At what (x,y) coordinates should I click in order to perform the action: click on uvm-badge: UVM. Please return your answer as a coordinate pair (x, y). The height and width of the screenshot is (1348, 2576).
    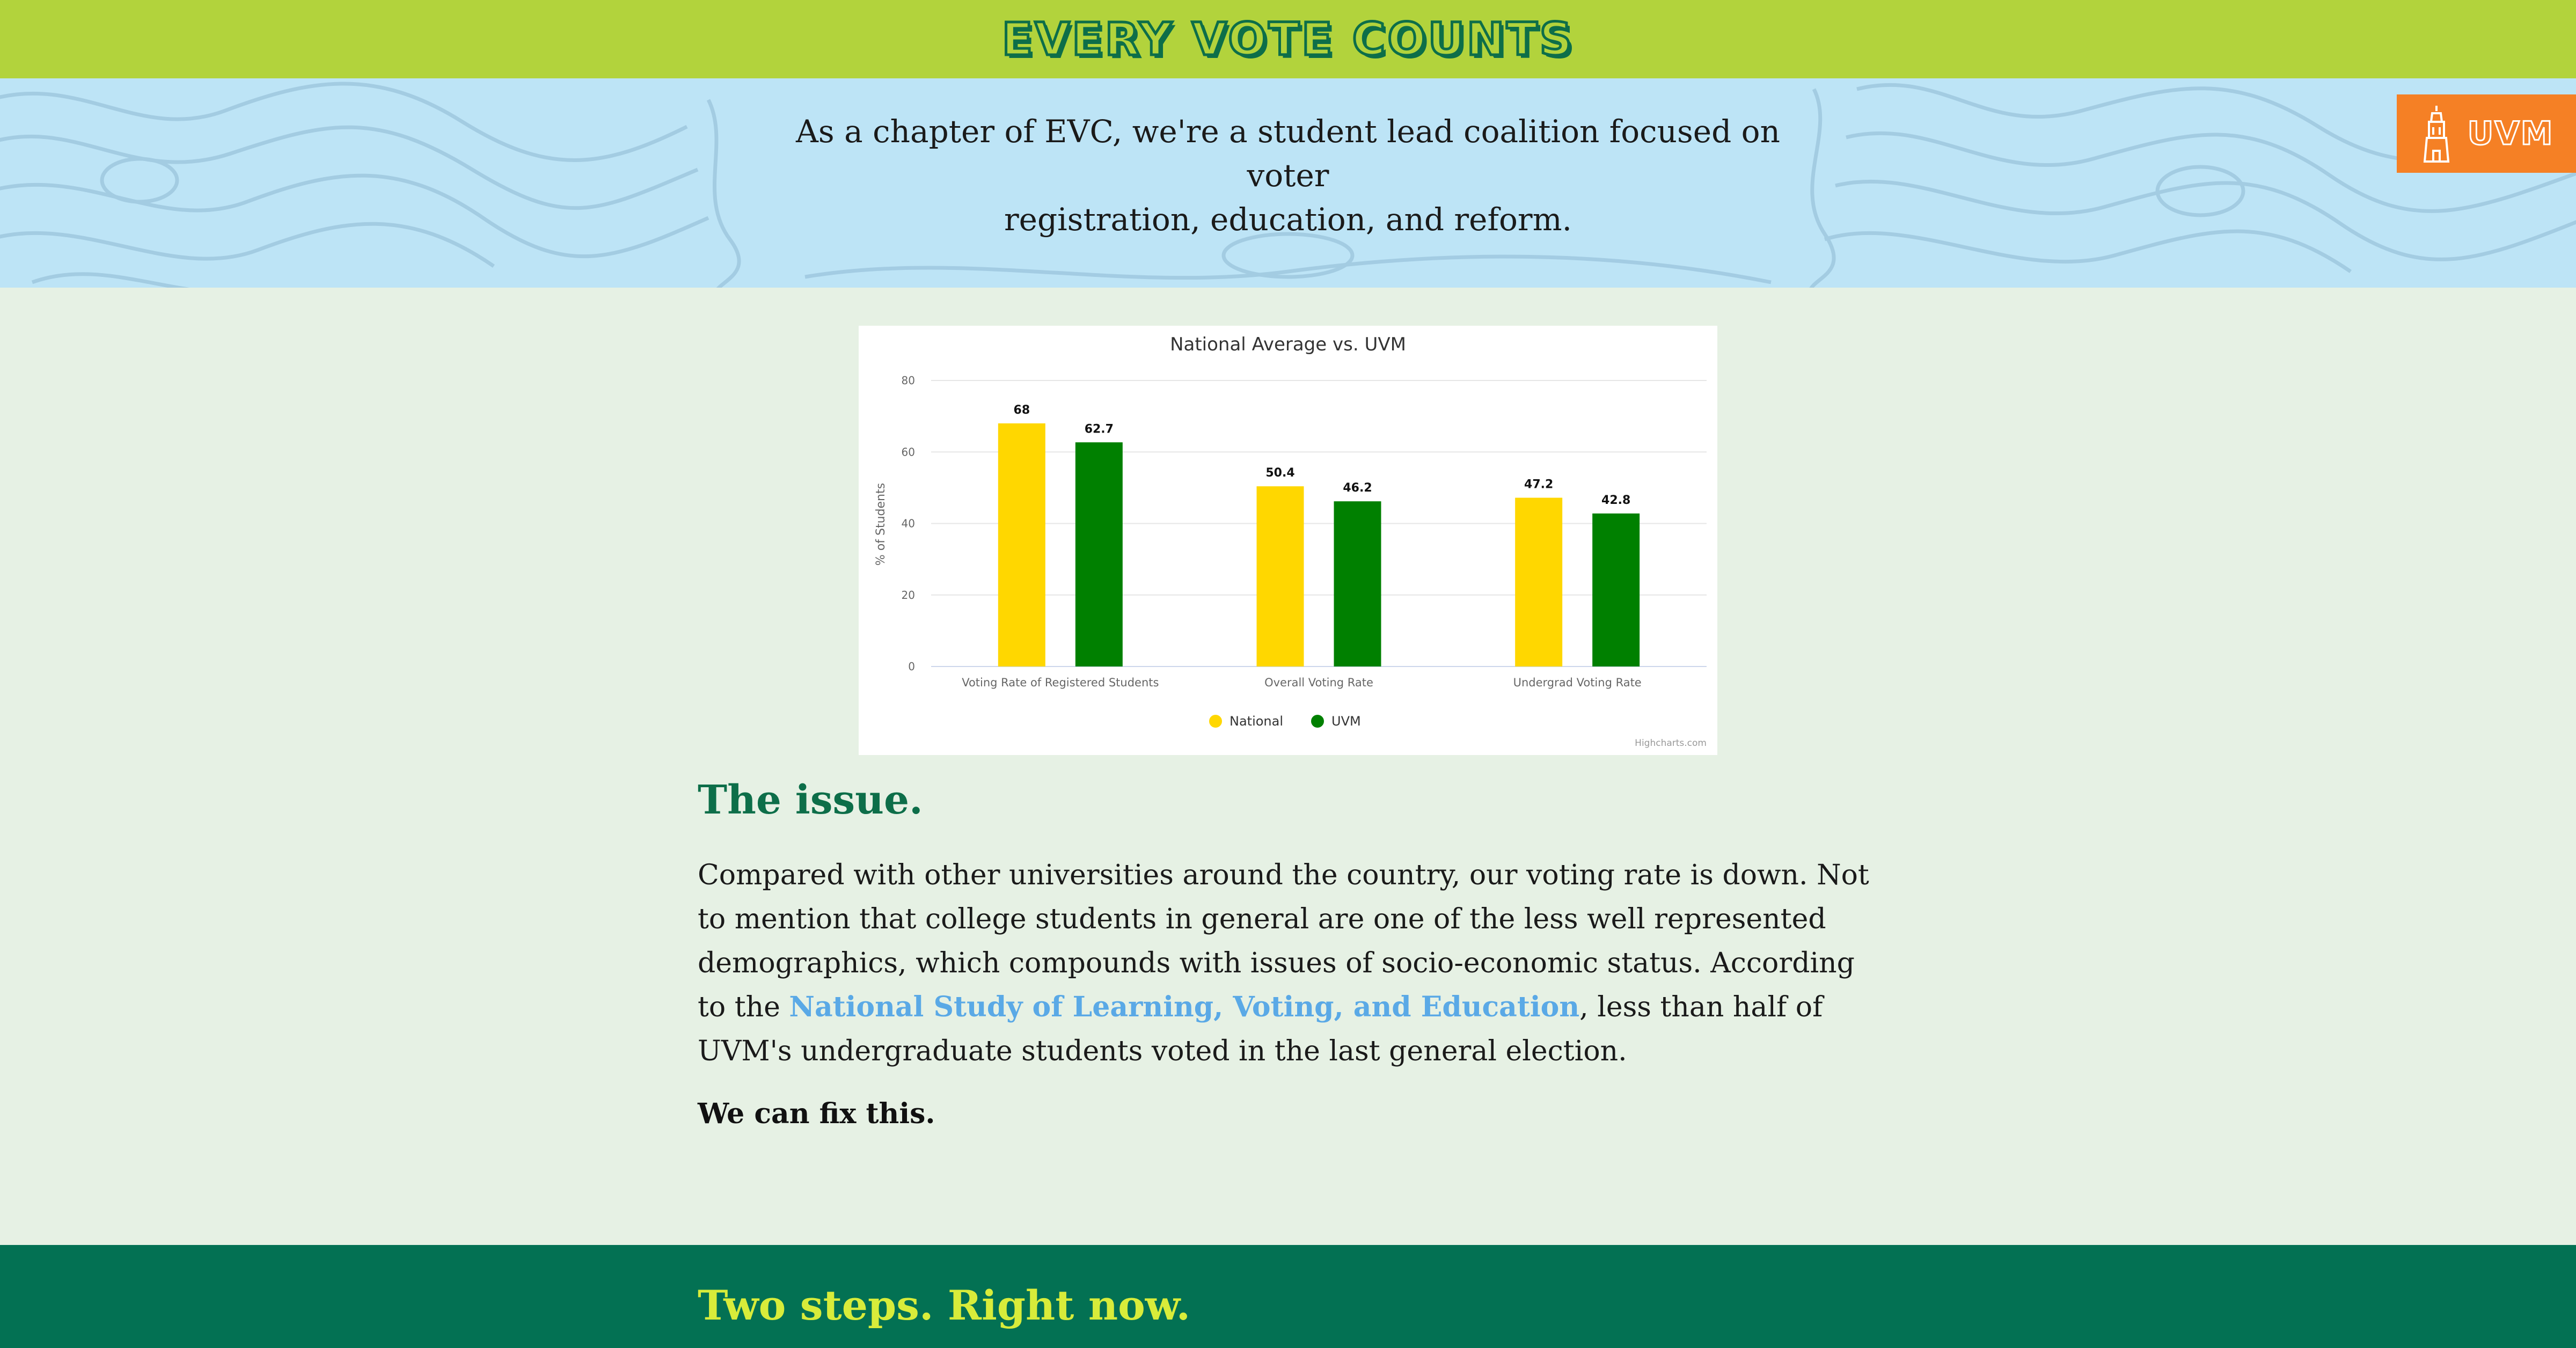
    Looking at the image, I should click on (2486, 133).